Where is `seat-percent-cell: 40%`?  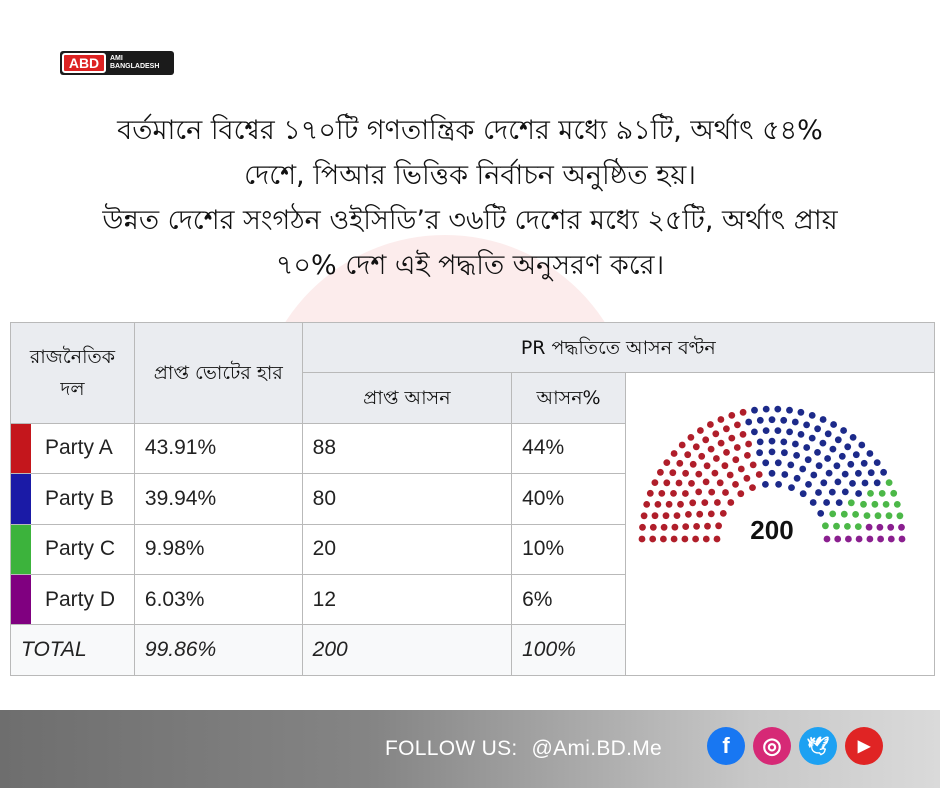
seat-percent-cell: 40% is located at coordinates (568, 499).